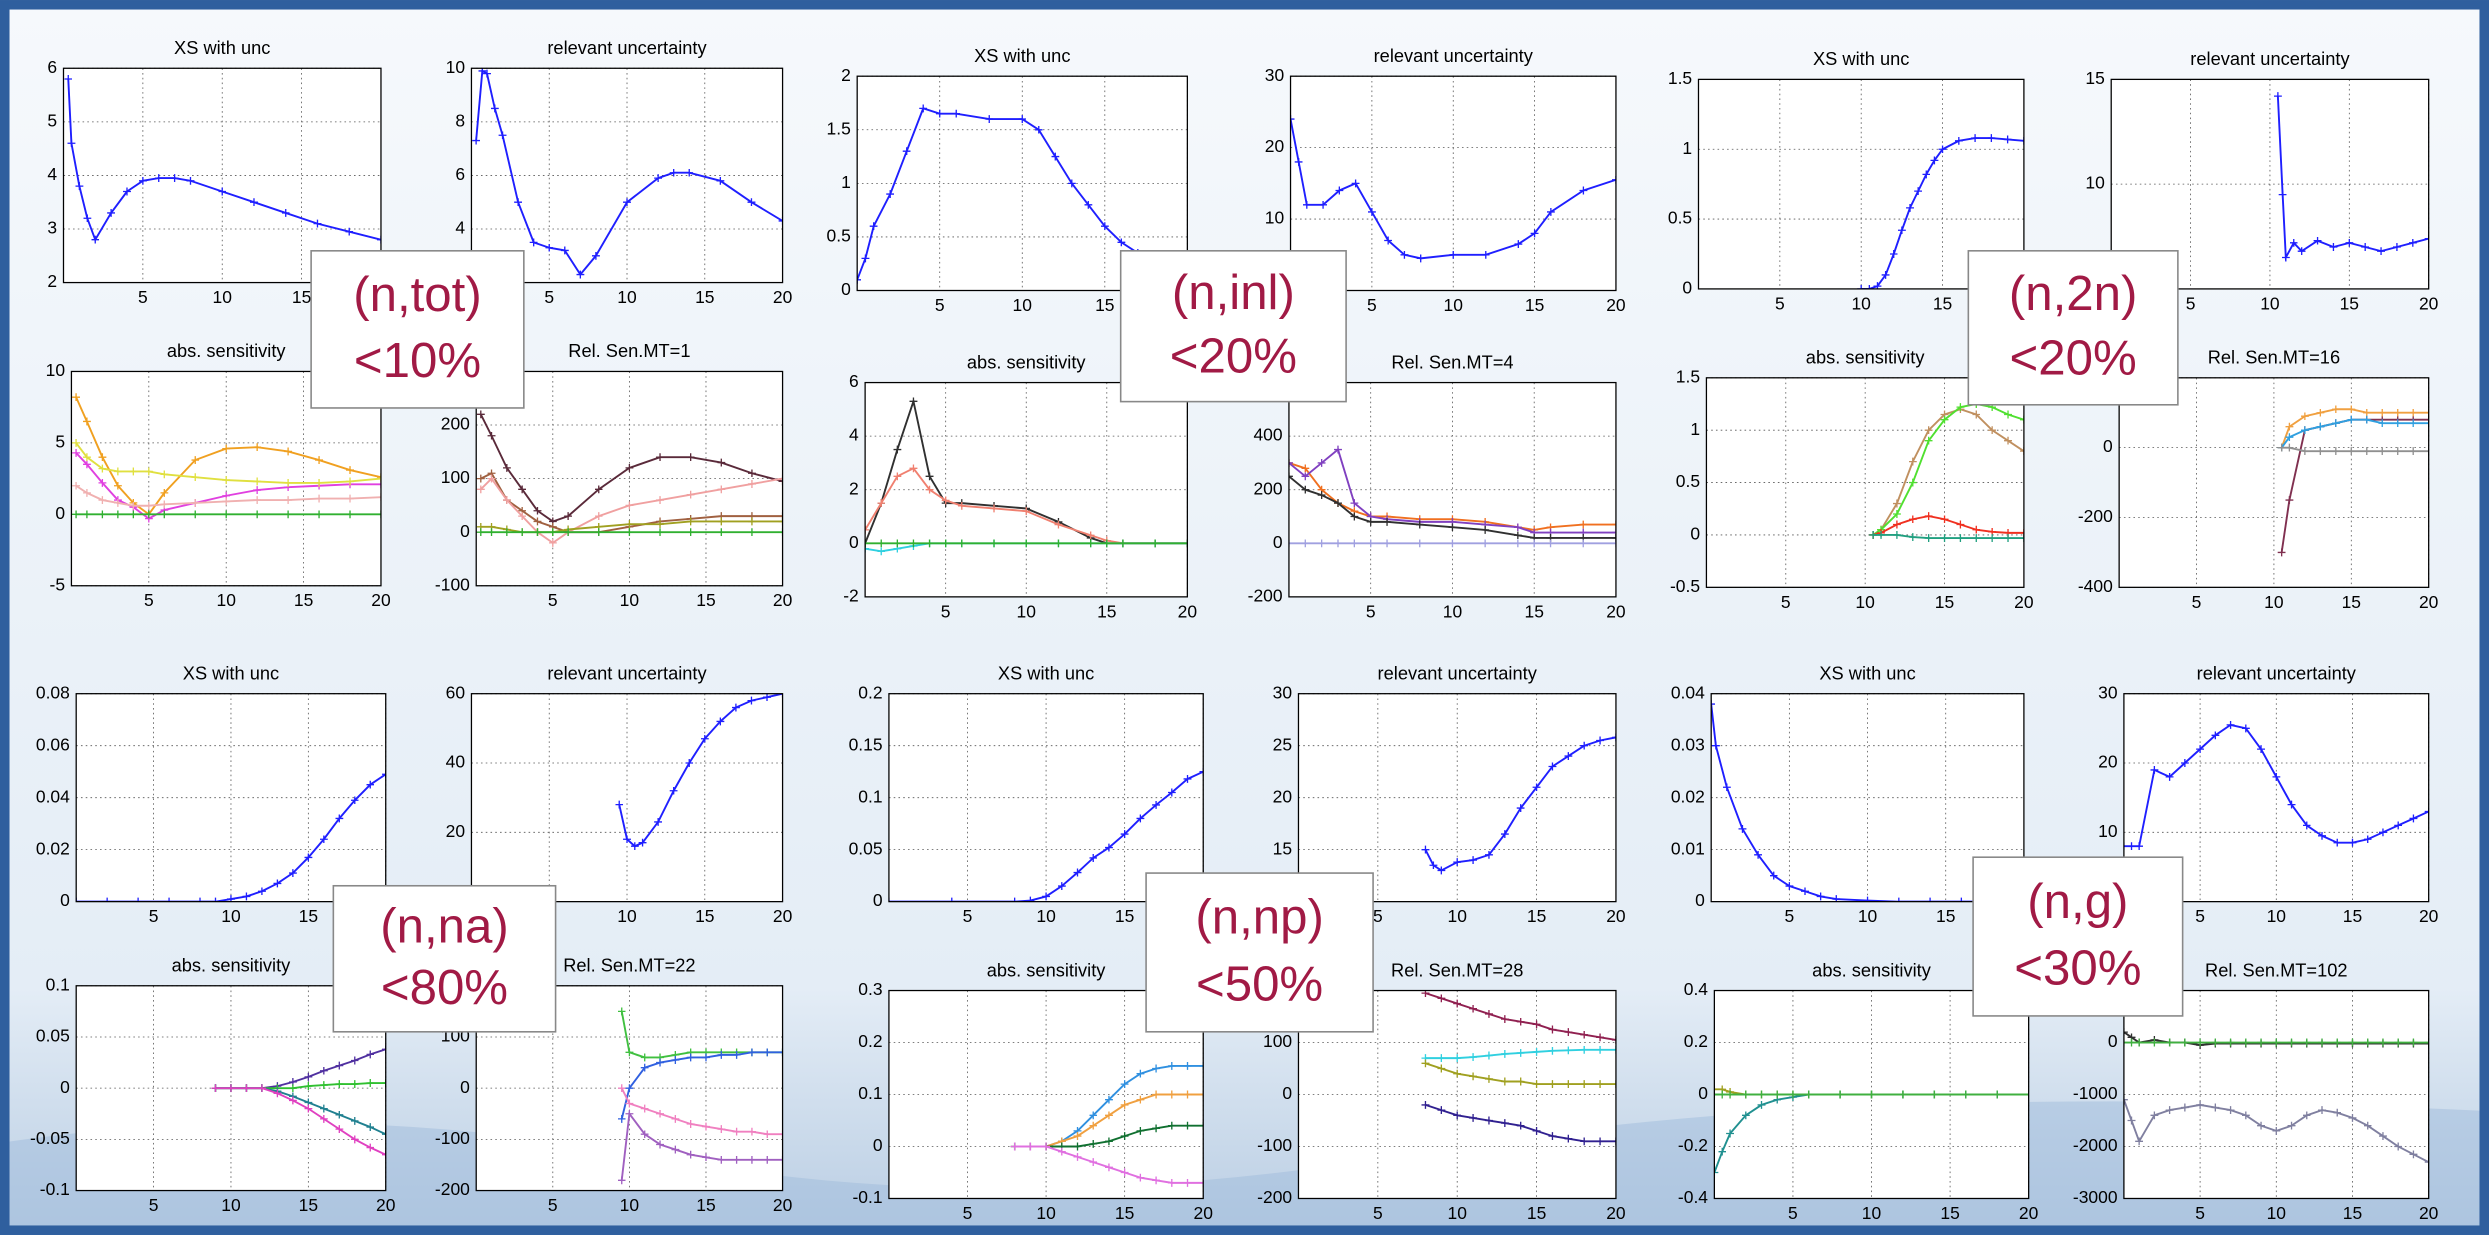 Image resolution: width=2489 pixels, height=1235 pixels. Describe the element at coordinates (52, 228) in the screenshot. I see `y-tick-label: 3` at that location.